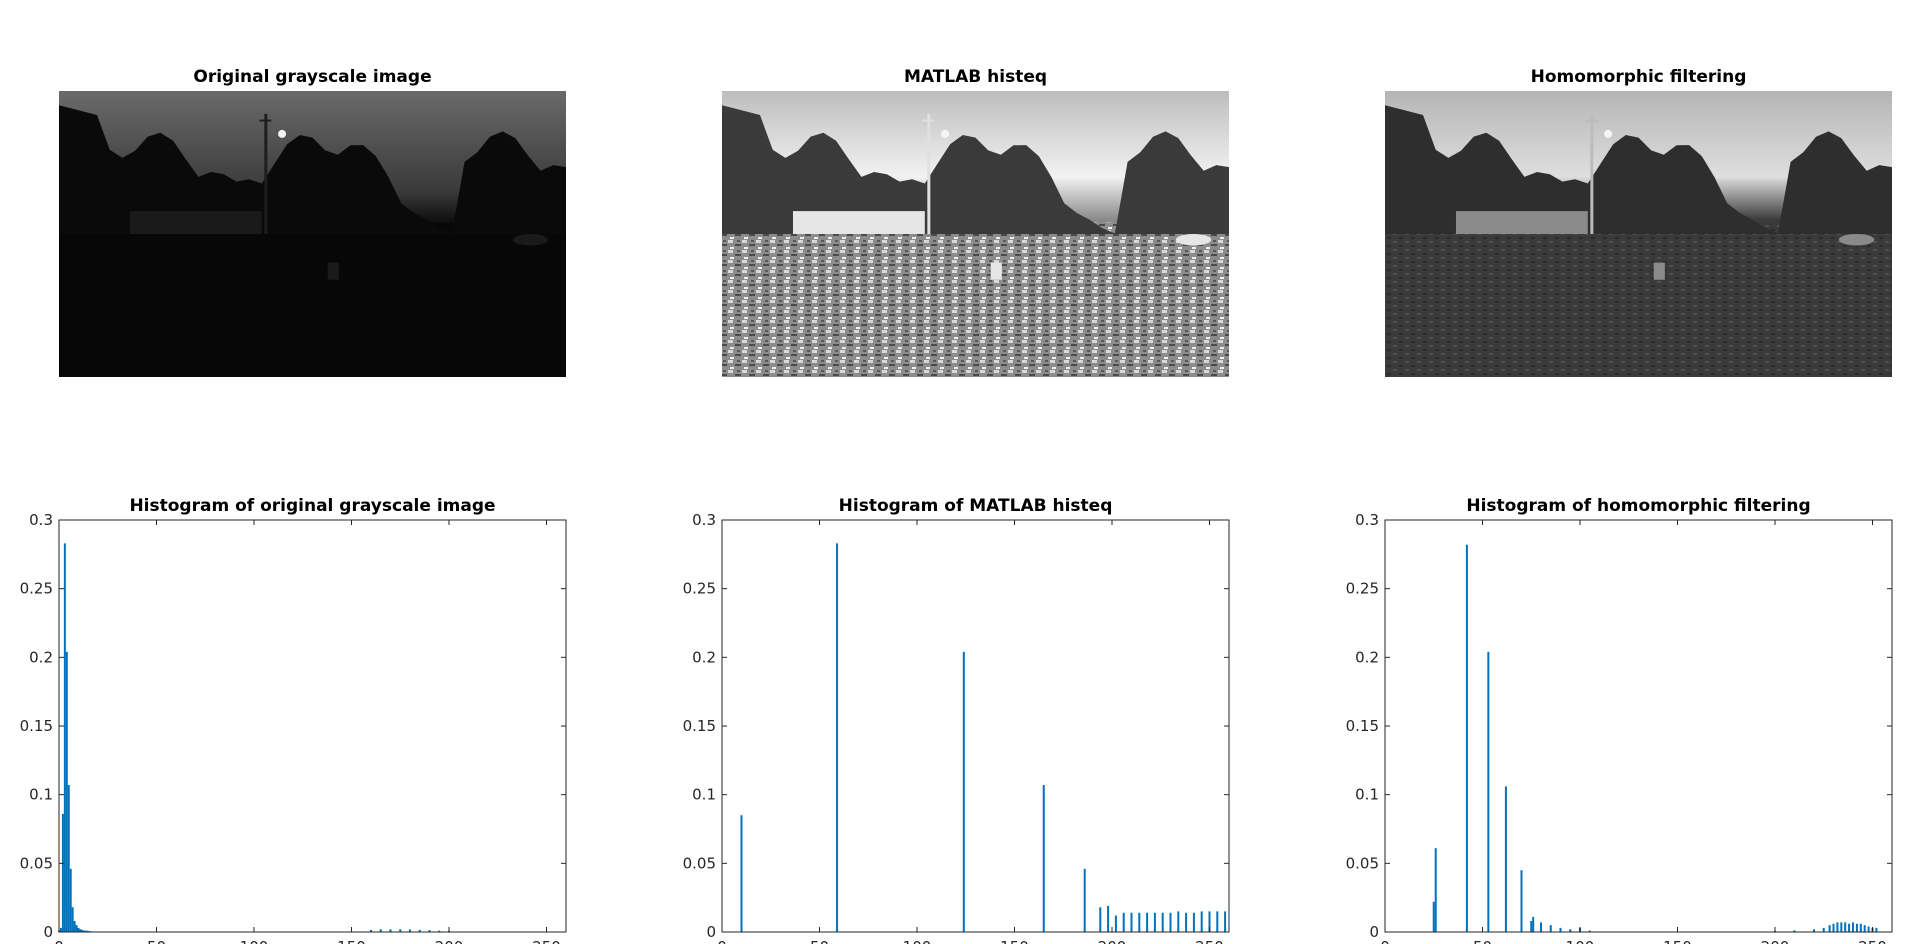 The image size is (1920, 944). I want to click on x-tick-label: 100, so click(1580, 941).